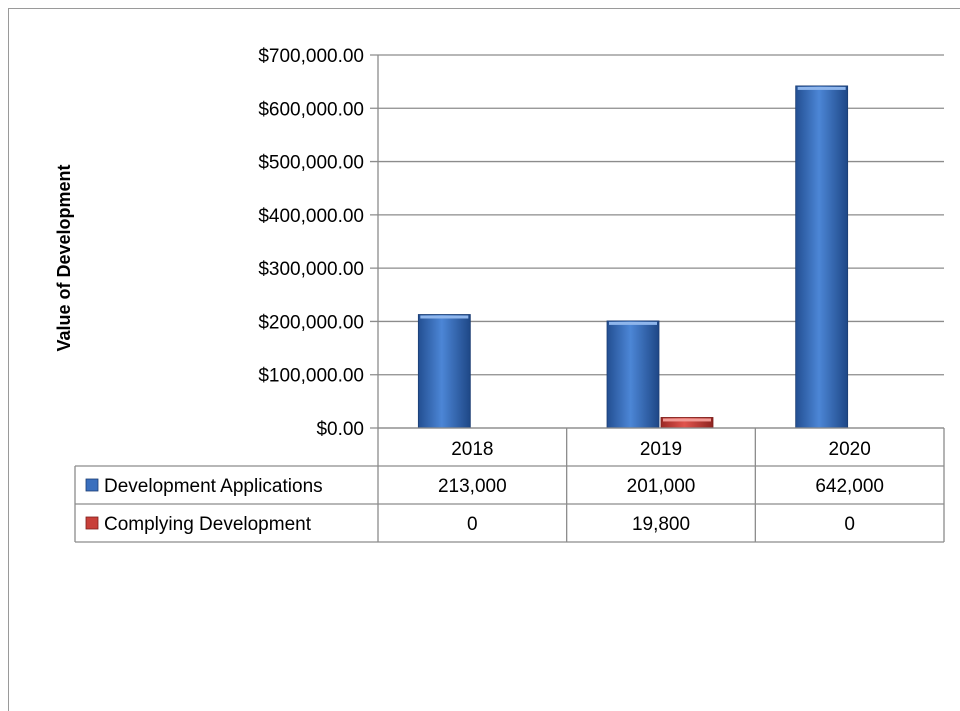  What do you see at coordinates (661, 486) in the screenshot?
I see `data-label: 201,000` at bounding box center [661, 486].